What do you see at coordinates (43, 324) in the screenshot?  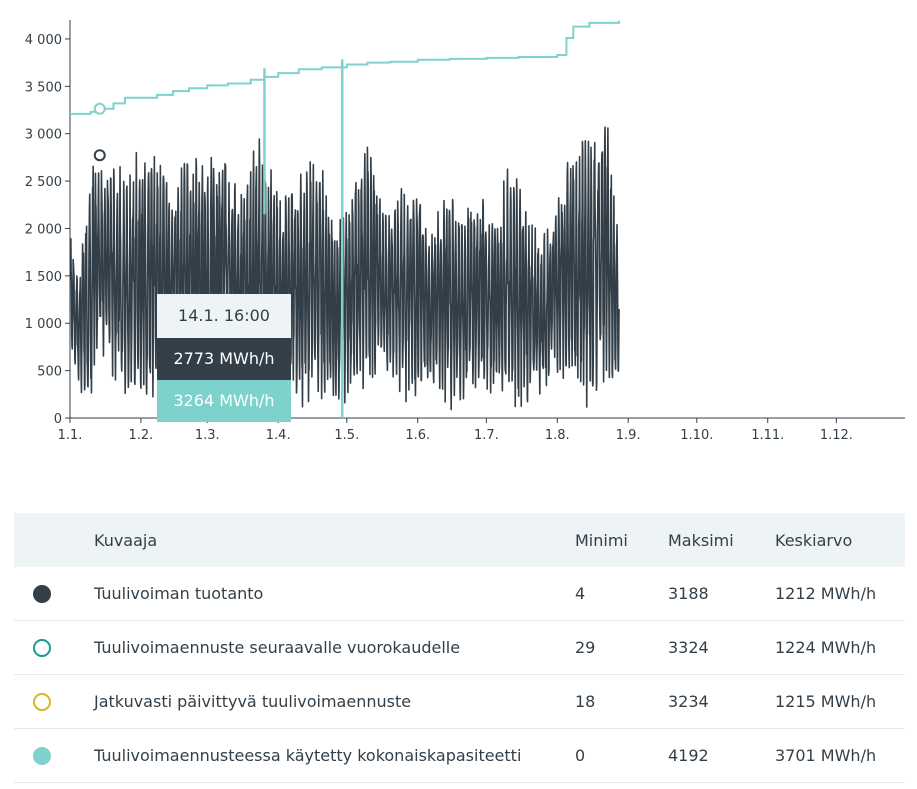 I see `y-tick-label: 1 000` at bounding box center [43, 324].